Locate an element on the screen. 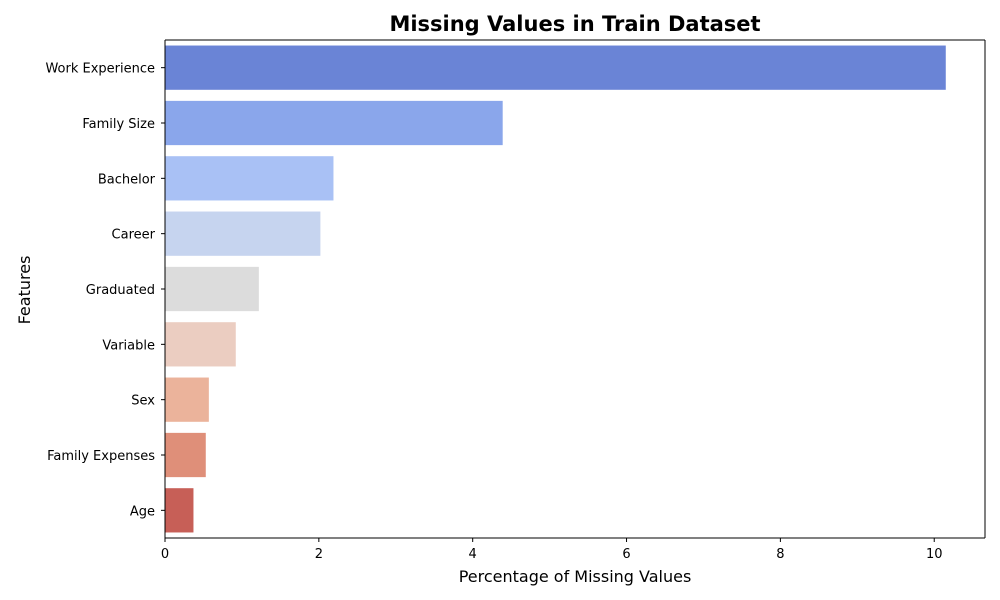  y-tick-label: Variable is located at coordinates (128, 345).